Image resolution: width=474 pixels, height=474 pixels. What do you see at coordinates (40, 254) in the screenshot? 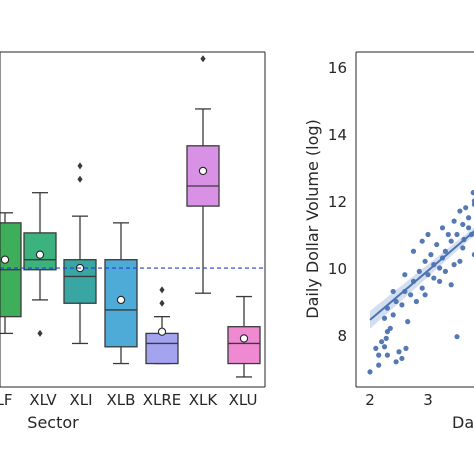
I see `mean-marker-XLV` at bounding box center [40, 254].